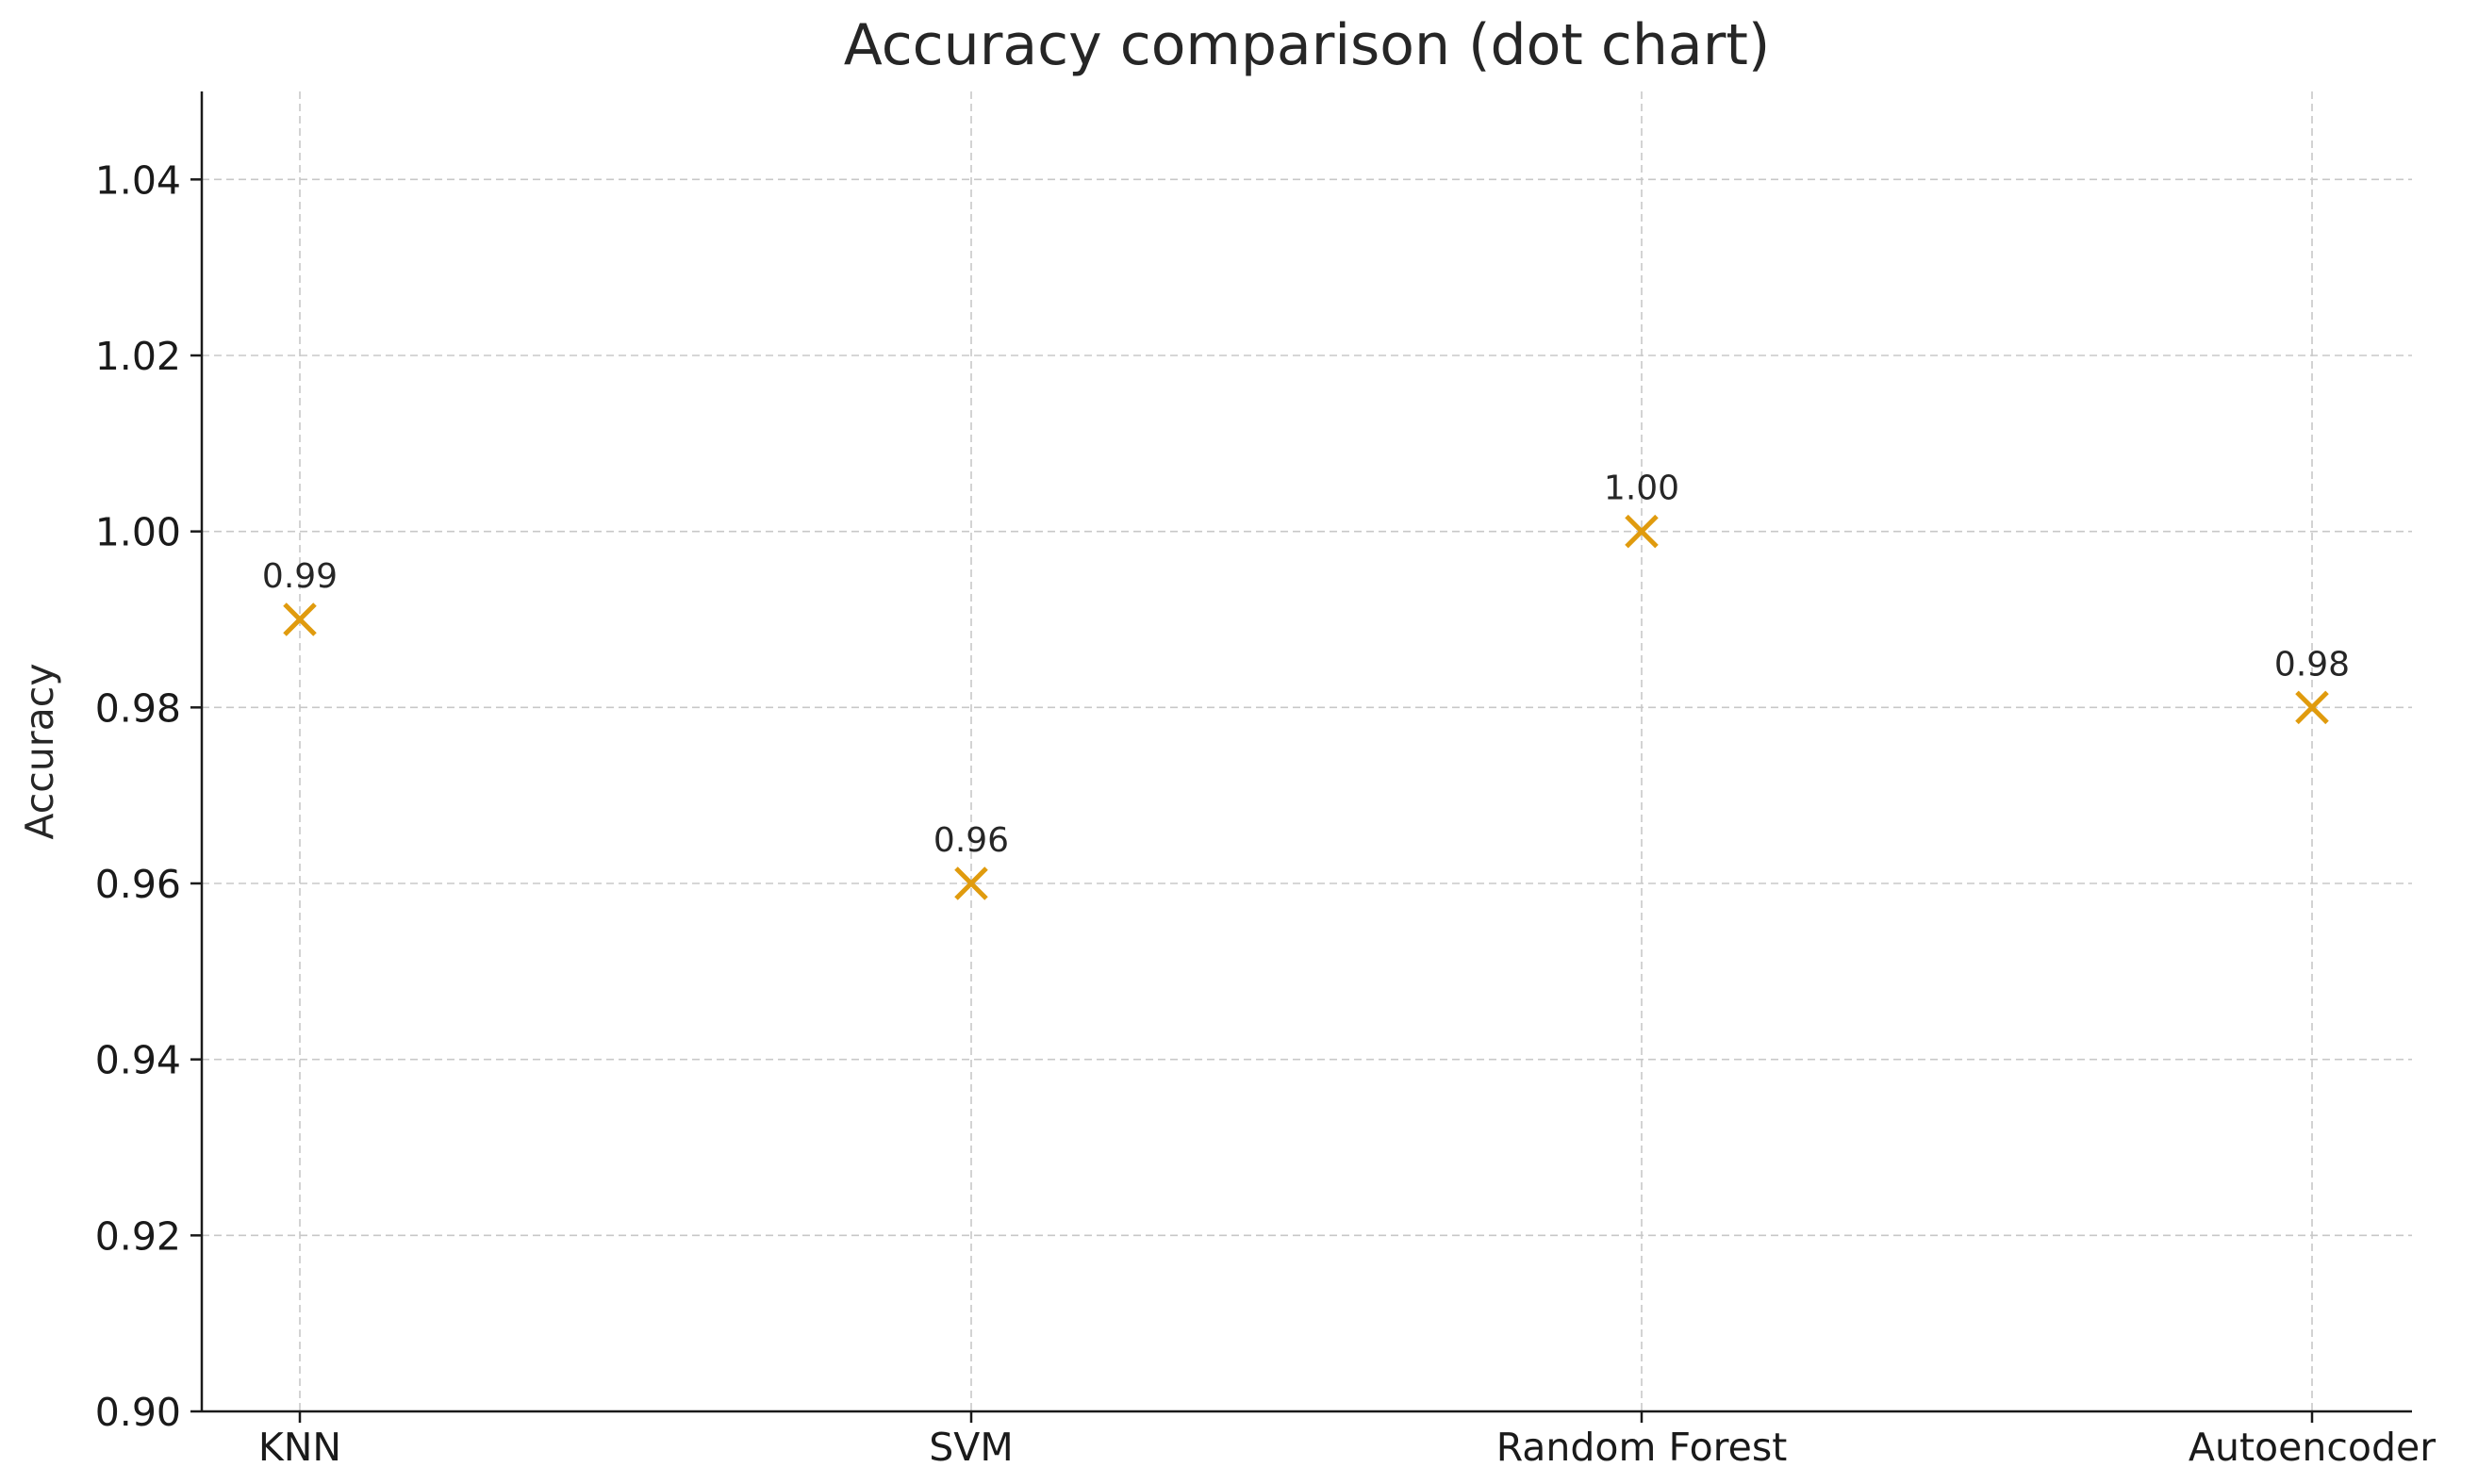 The height and width of the screenshot is (1484, 2478). What do you see at coordinates (138, 1060) in the screenshot?
I see `y-tick-label: 0.94` at bounding box center [138, 1060].